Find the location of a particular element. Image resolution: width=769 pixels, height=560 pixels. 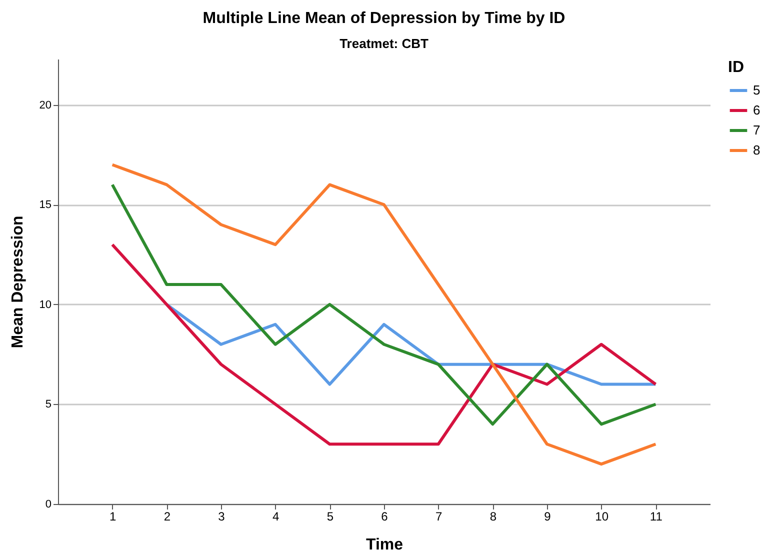

x-tick-label: 6 is located at coordinates (384, 517).